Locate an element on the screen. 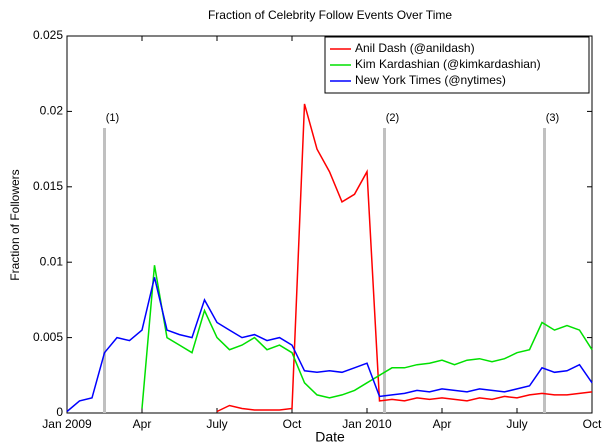 This screenshot has width=603, height=448. y-tick-label: 0.02 is located at coordinates (52, 111).